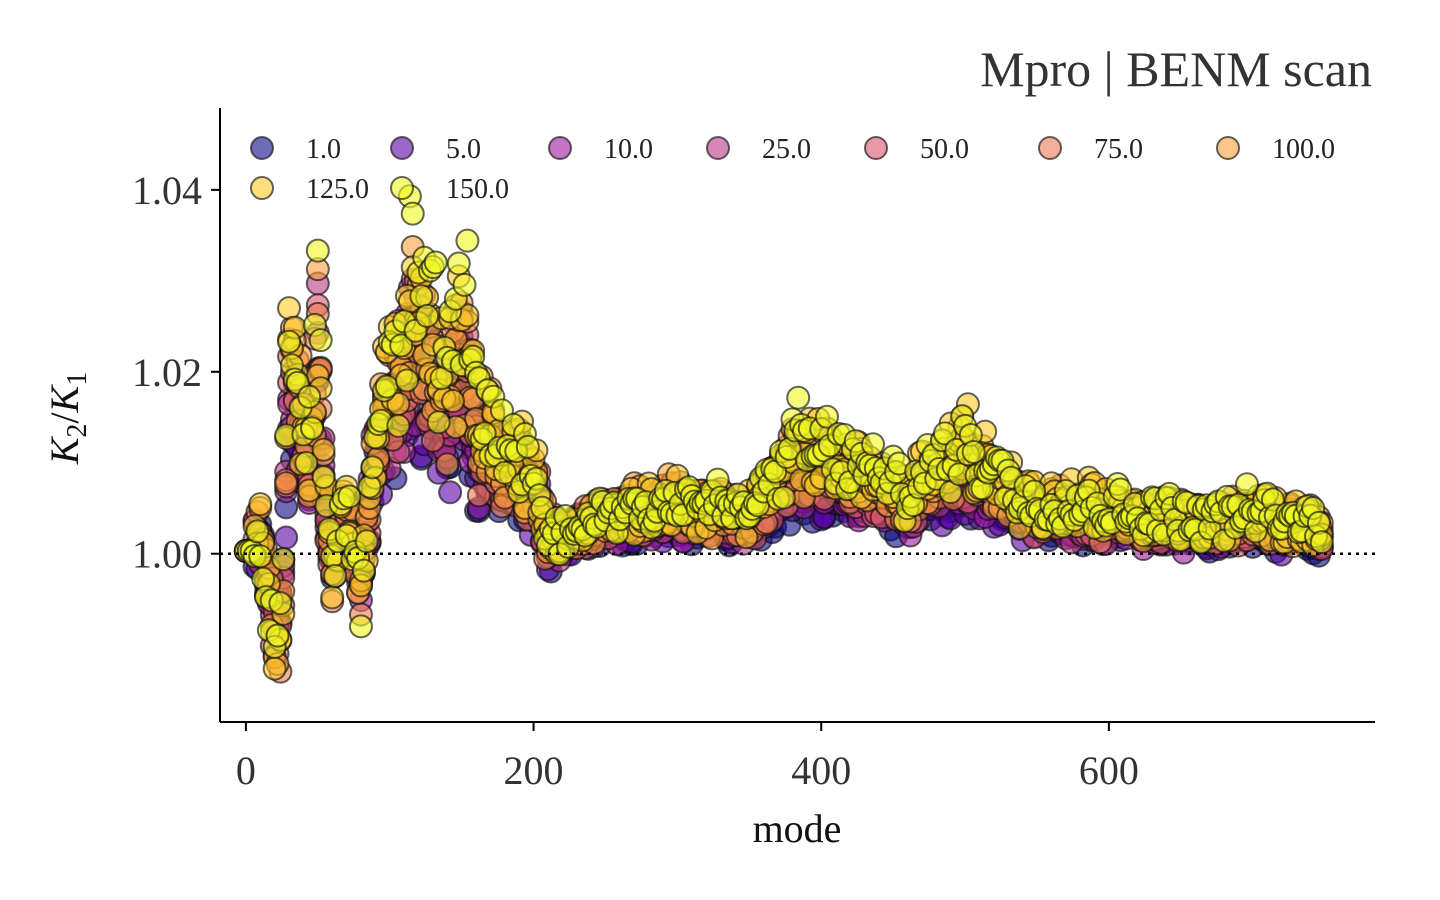 The image size is (1440, 900). Describe the element at coordinates (167, 372) in the screenshot. I see `y-tick-label: 1.02` at that location.